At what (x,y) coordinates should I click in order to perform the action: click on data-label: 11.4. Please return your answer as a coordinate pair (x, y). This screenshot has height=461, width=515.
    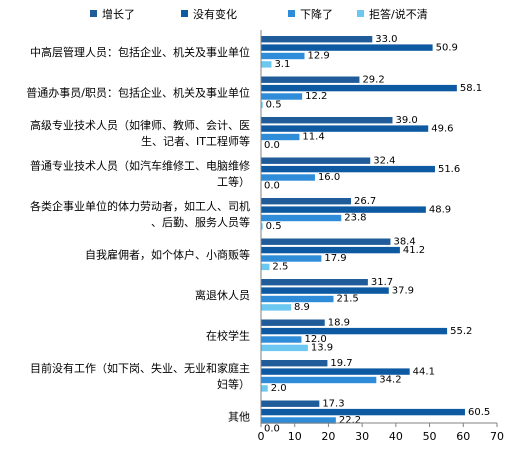
    Looking at the image, I should click on (313, 137).